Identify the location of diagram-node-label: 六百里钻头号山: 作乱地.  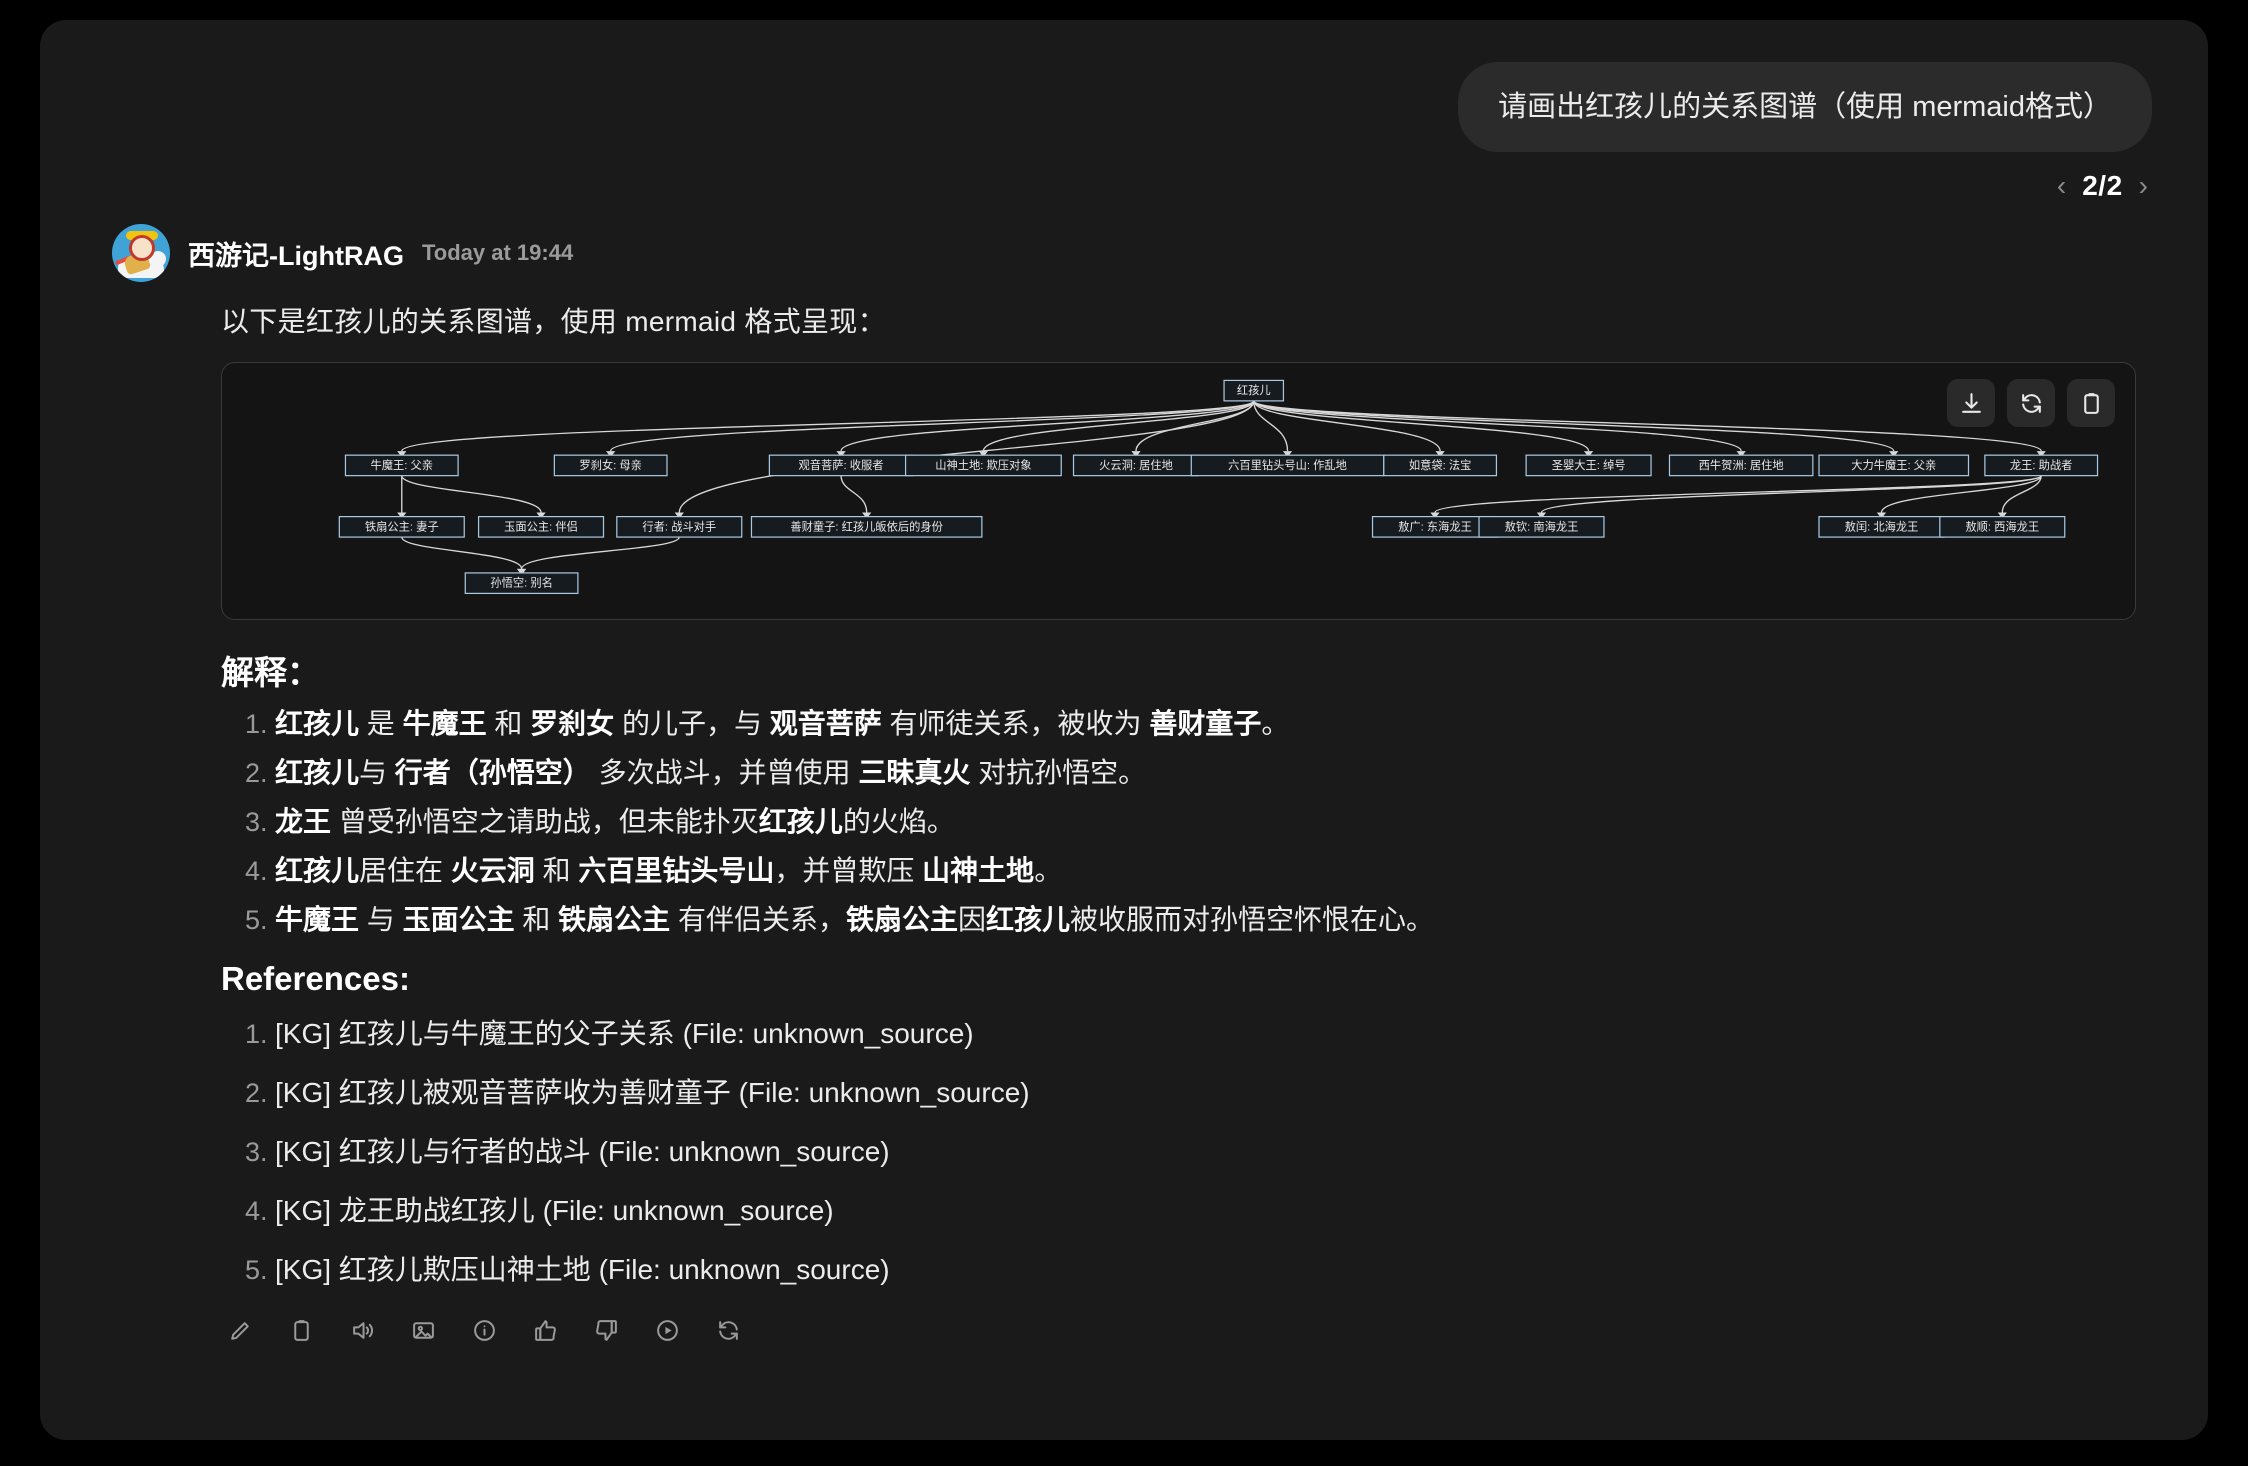
(1287, 465).